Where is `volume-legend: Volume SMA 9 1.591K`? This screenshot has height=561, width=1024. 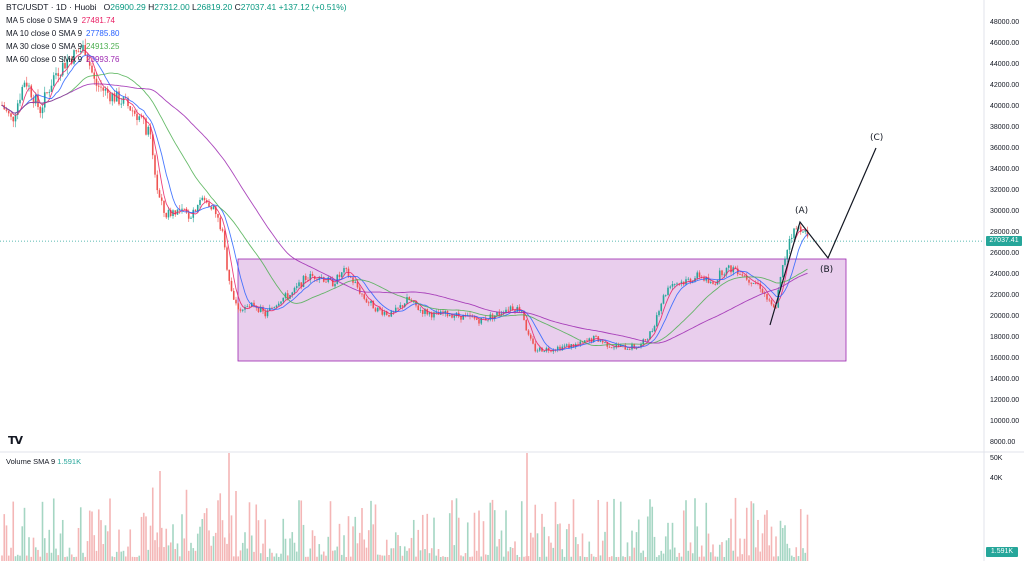
volume-legend: Volume SMA 9 1.591K is located at coordinates (43, 461).